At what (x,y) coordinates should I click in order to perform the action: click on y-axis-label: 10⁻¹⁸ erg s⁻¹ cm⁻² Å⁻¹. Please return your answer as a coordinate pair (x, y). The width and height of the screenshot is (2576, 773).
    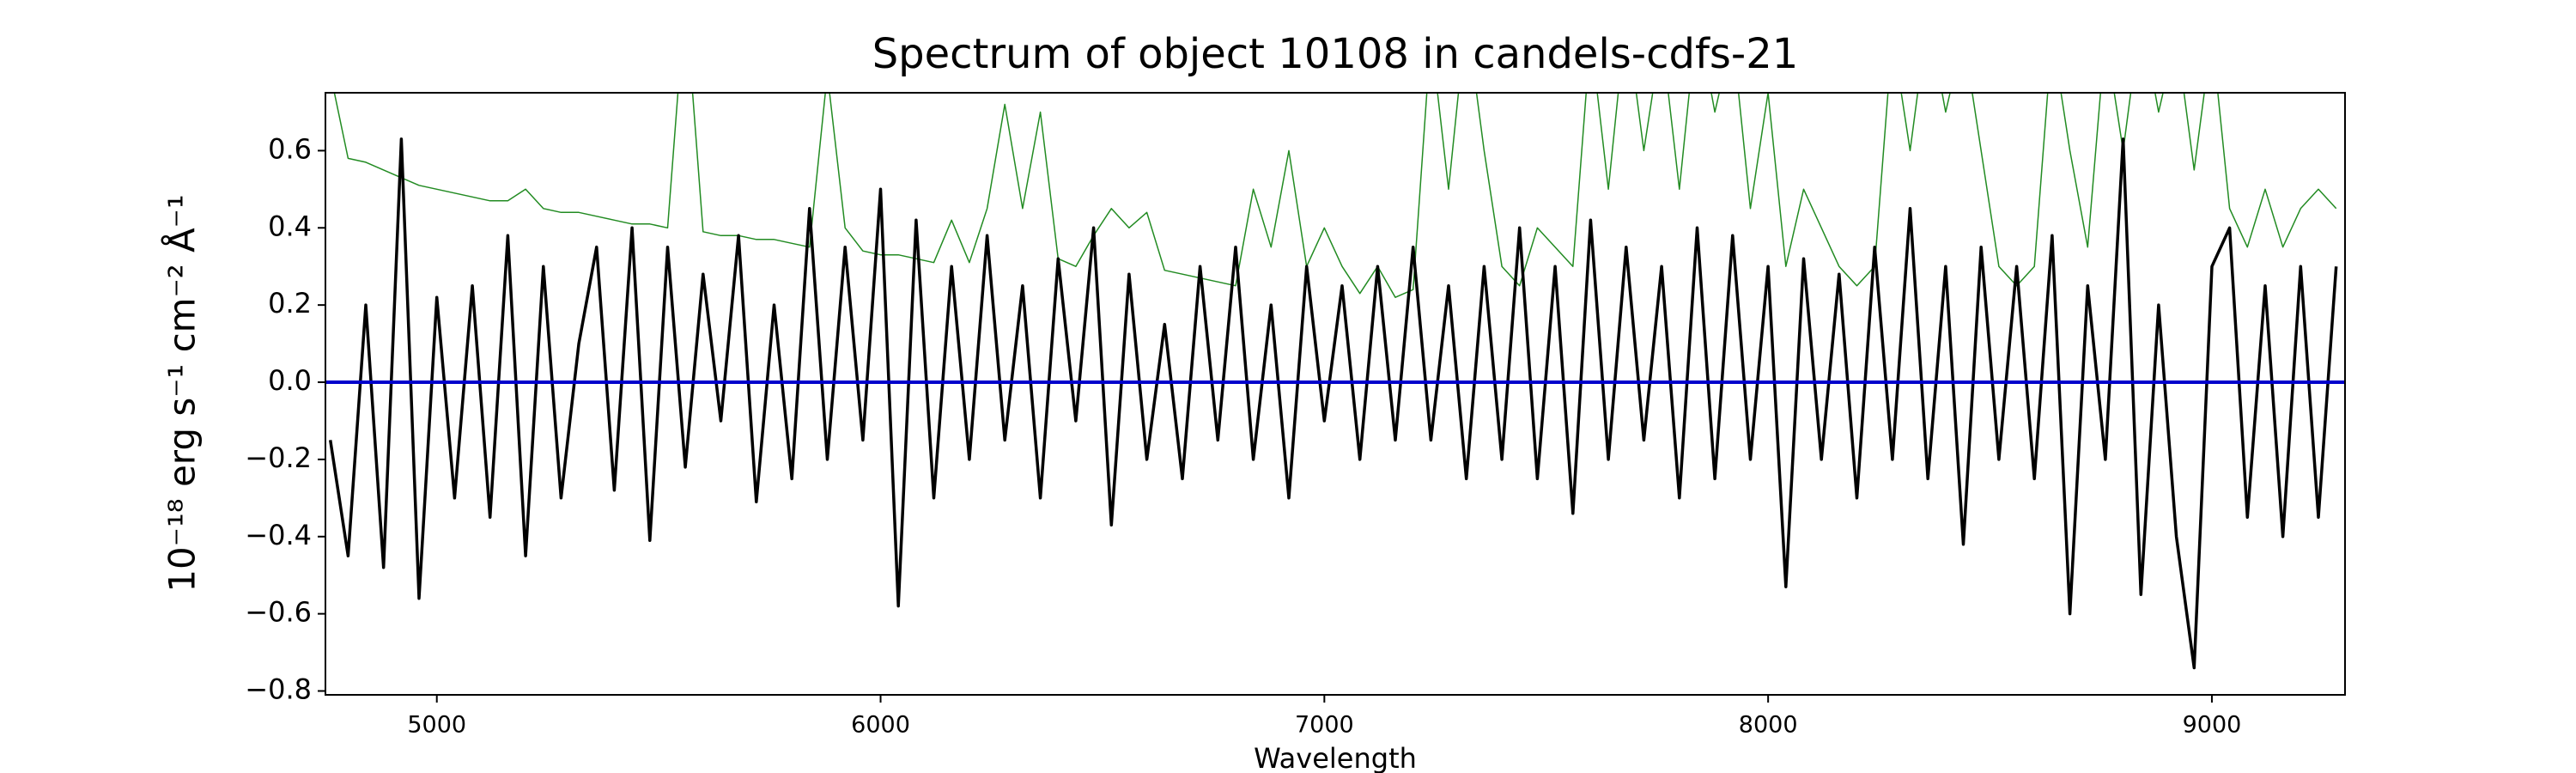
    Looking at the image, I should click on (182, 393).